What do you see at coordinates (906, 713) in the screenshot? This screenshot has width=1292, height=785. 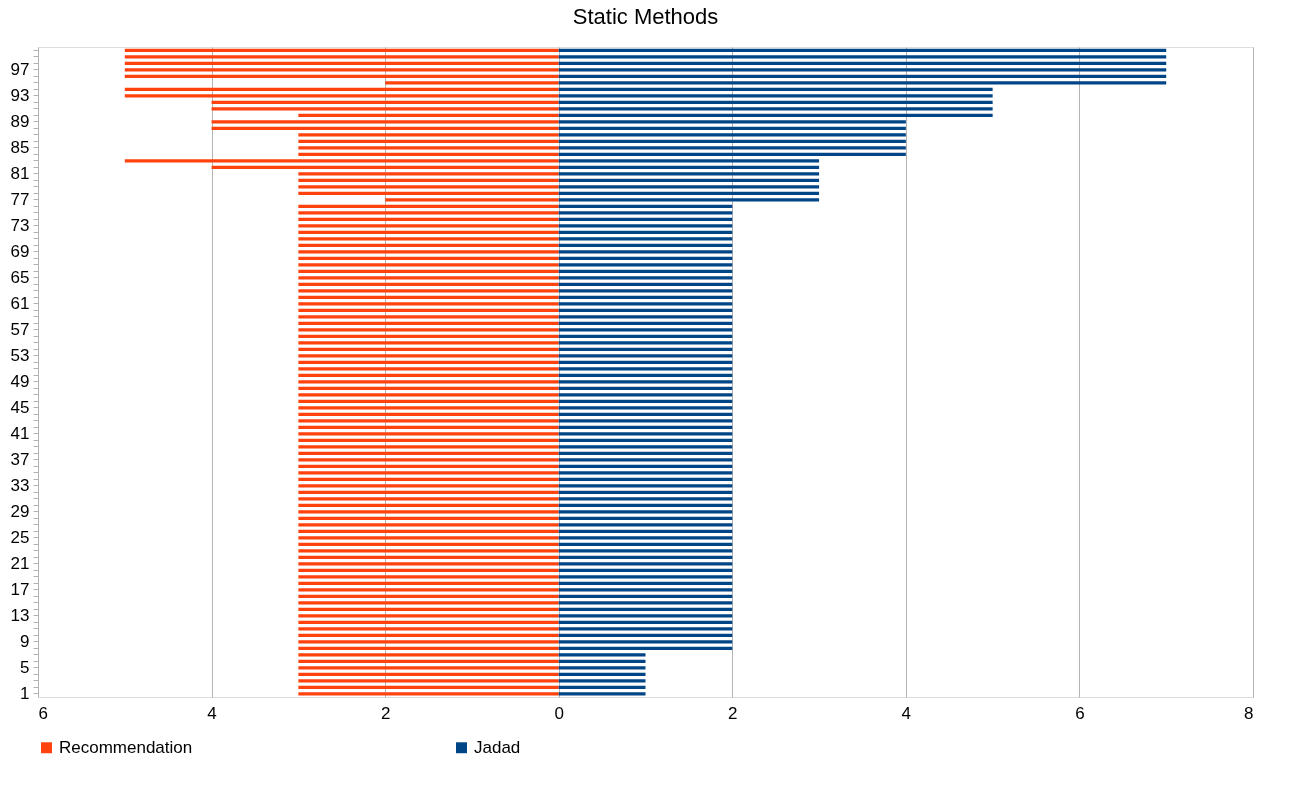 I see `x-tick-label: 4` at bounding box center [906, 713].